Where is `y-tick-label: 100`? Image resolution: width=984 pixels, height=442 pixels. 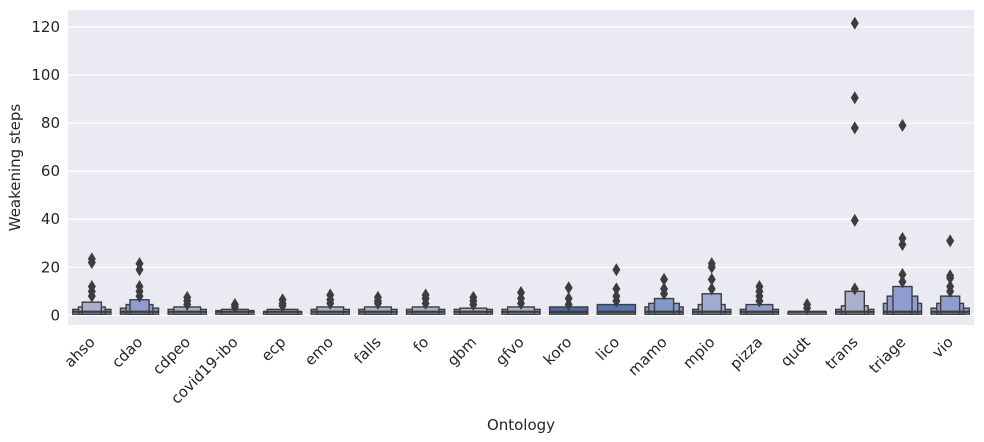
y-tick-label: 100 is located at coordinates (45, 75).